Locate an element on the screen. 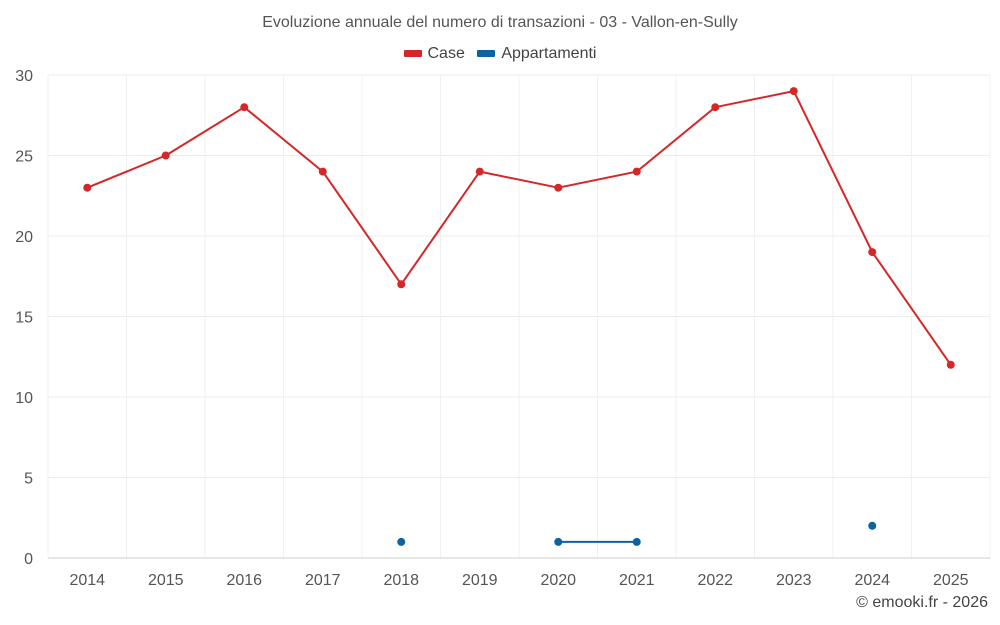 This screenshot has height=625, width=1000. x-tick-label-2025: 2025 is located at coordinates (951, 580).